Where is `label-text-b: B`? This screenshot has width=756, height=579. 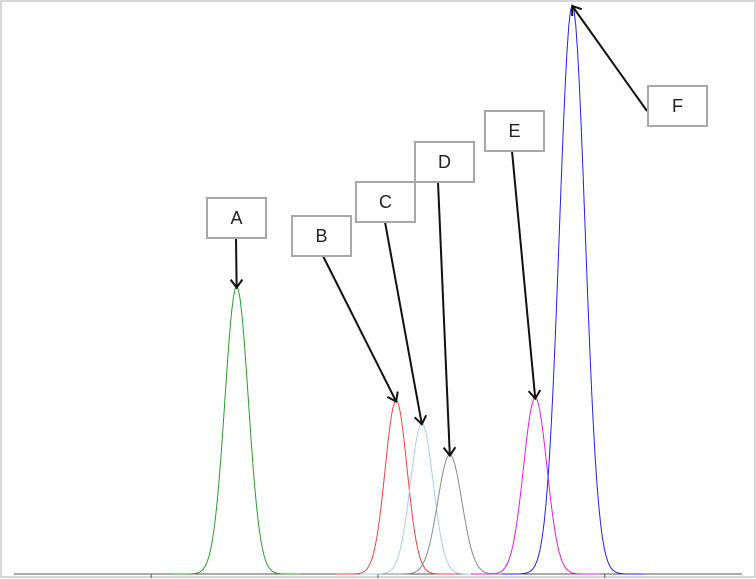 label-text-b: B is located at coordinates (321, 236).